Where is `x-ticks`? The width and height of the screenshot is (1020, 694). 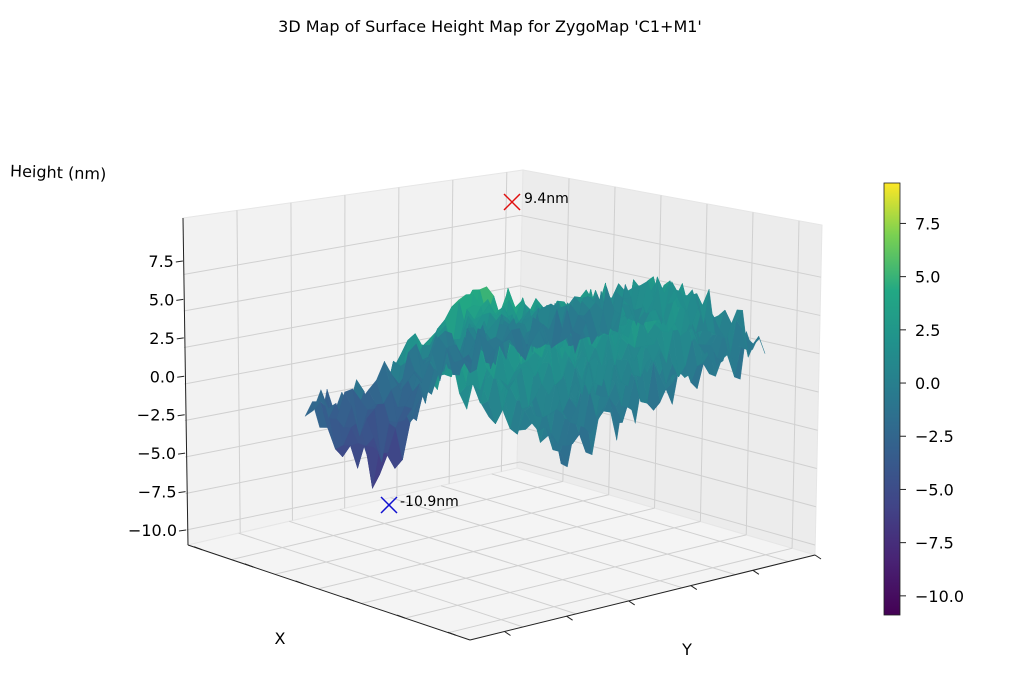 x-ticks is located at coordinates (325, 591).